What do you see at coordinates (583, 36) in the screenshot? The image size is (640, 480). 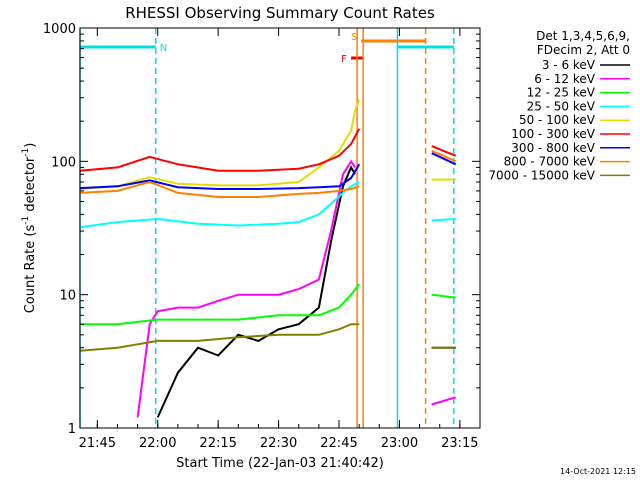 I see `legend-header-line-1: Det 1,3,4,5,6,9,` at bounding box center [583, 36].